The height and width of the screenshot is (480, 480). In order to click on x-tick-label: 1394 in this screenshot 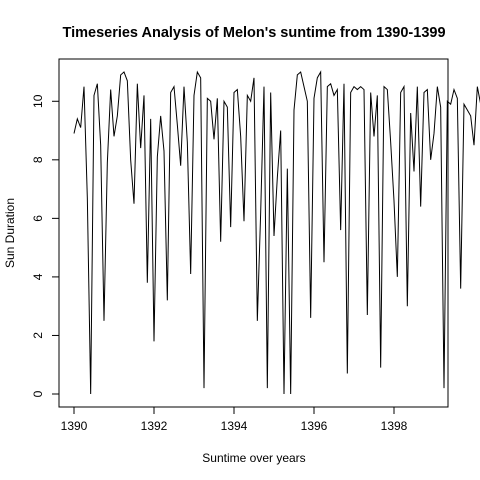, I will do `click(234, 426)`.